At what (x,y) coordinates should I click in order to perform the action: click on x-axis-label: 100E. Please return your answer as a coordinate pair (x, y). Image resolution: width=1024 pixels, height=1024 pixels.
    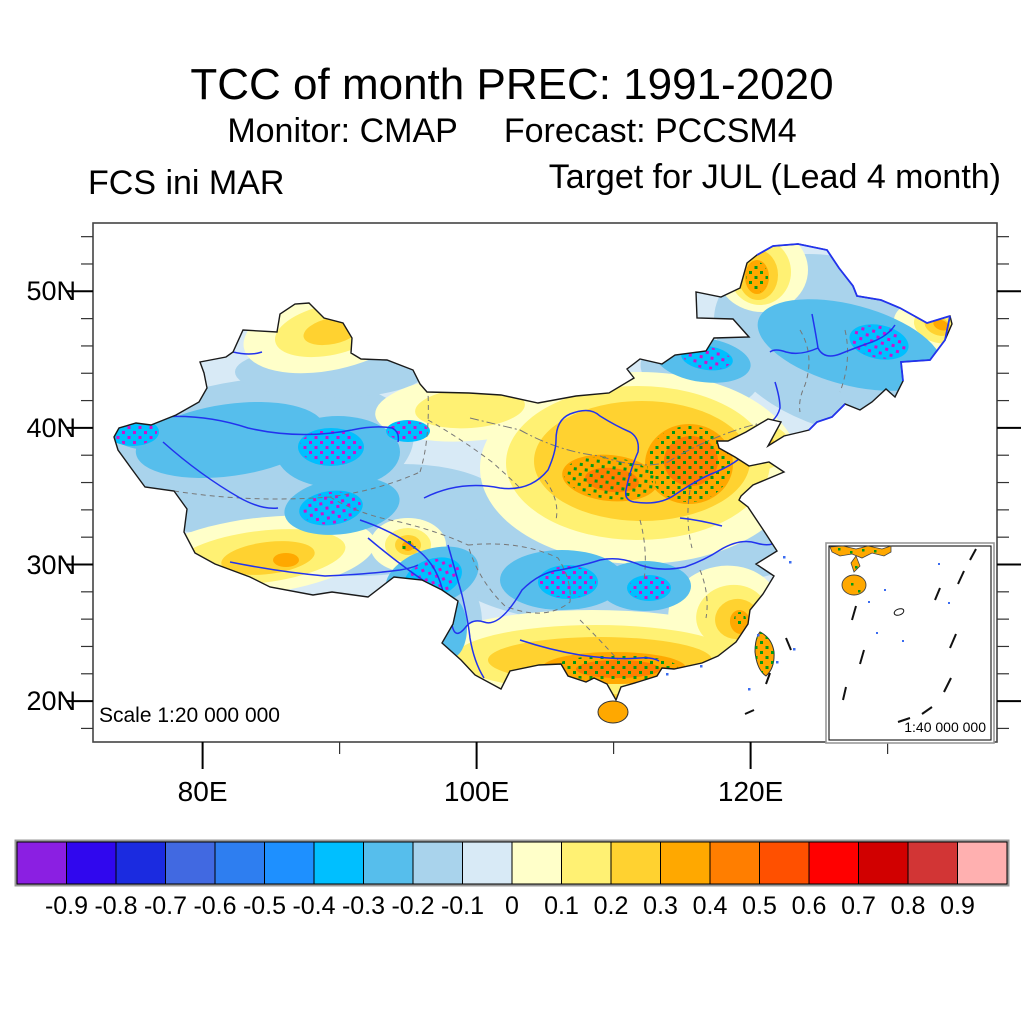
    Looking at the image, I should click on (476, 791).